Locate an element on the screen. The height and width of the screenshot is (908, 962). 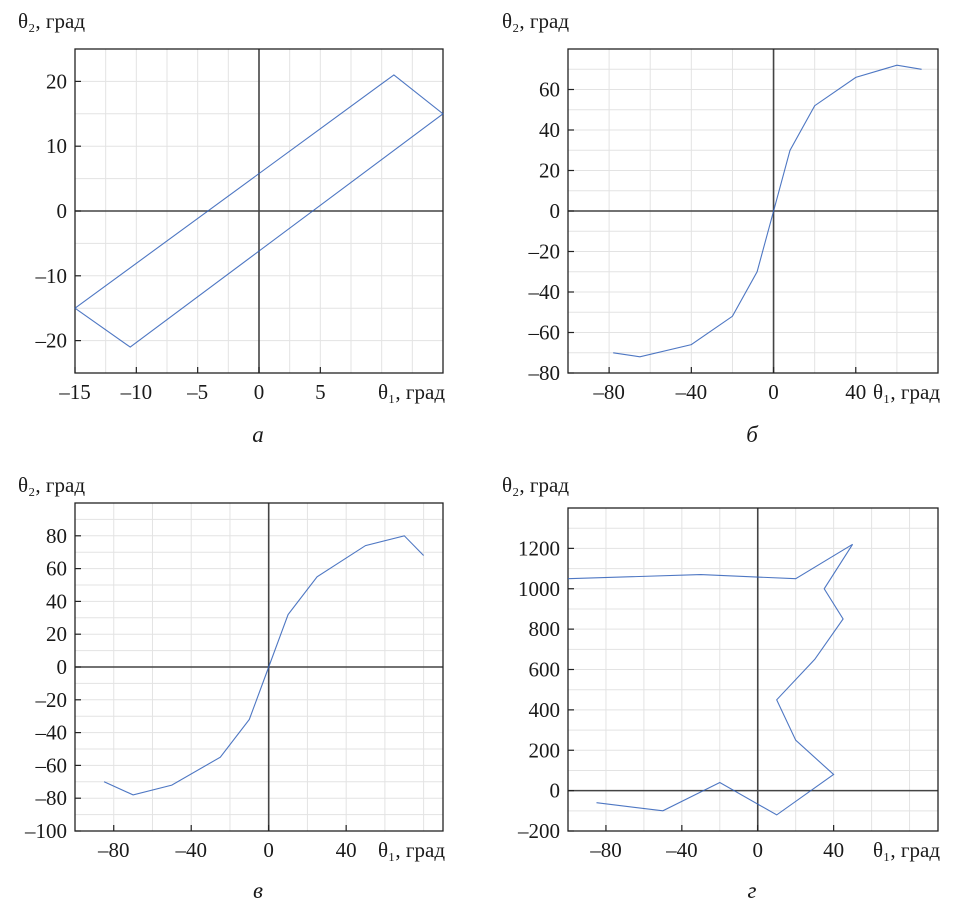
x-tick-label: –15 is located at coordinates (74, 392).